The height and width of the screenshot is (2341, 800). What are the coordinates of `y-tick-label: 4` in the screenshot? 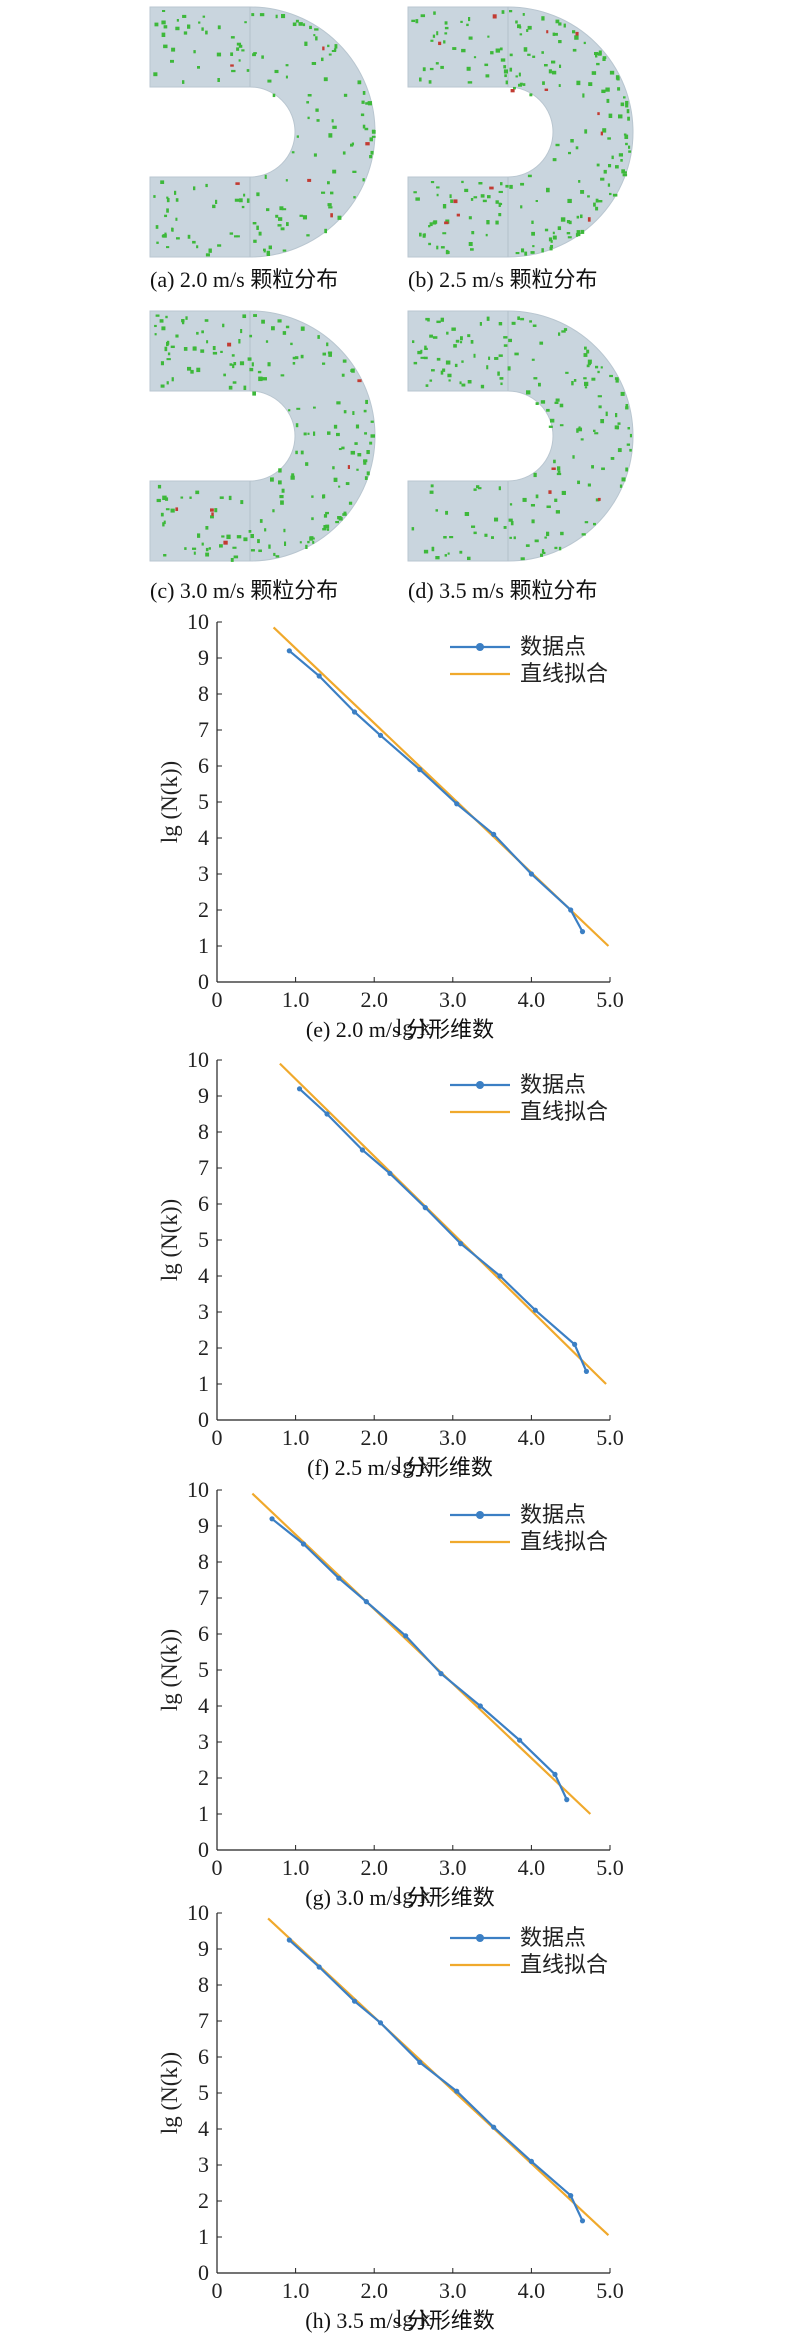 It's located at (203, 1275).